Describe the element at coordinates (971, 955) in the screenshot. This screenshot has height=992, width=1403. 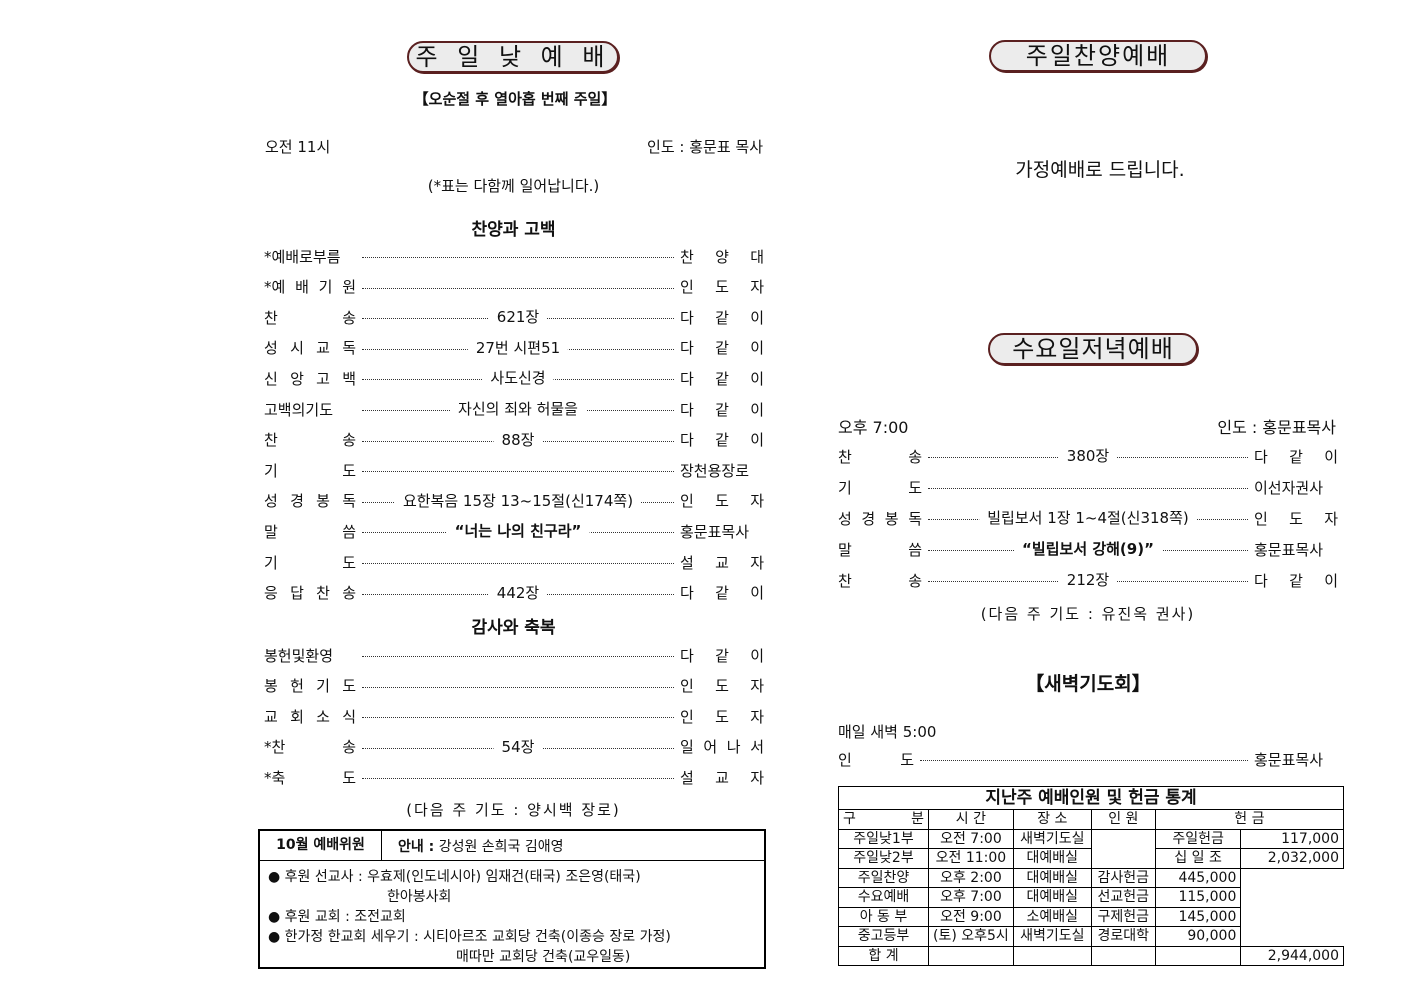
I see `cell-time` at that location.